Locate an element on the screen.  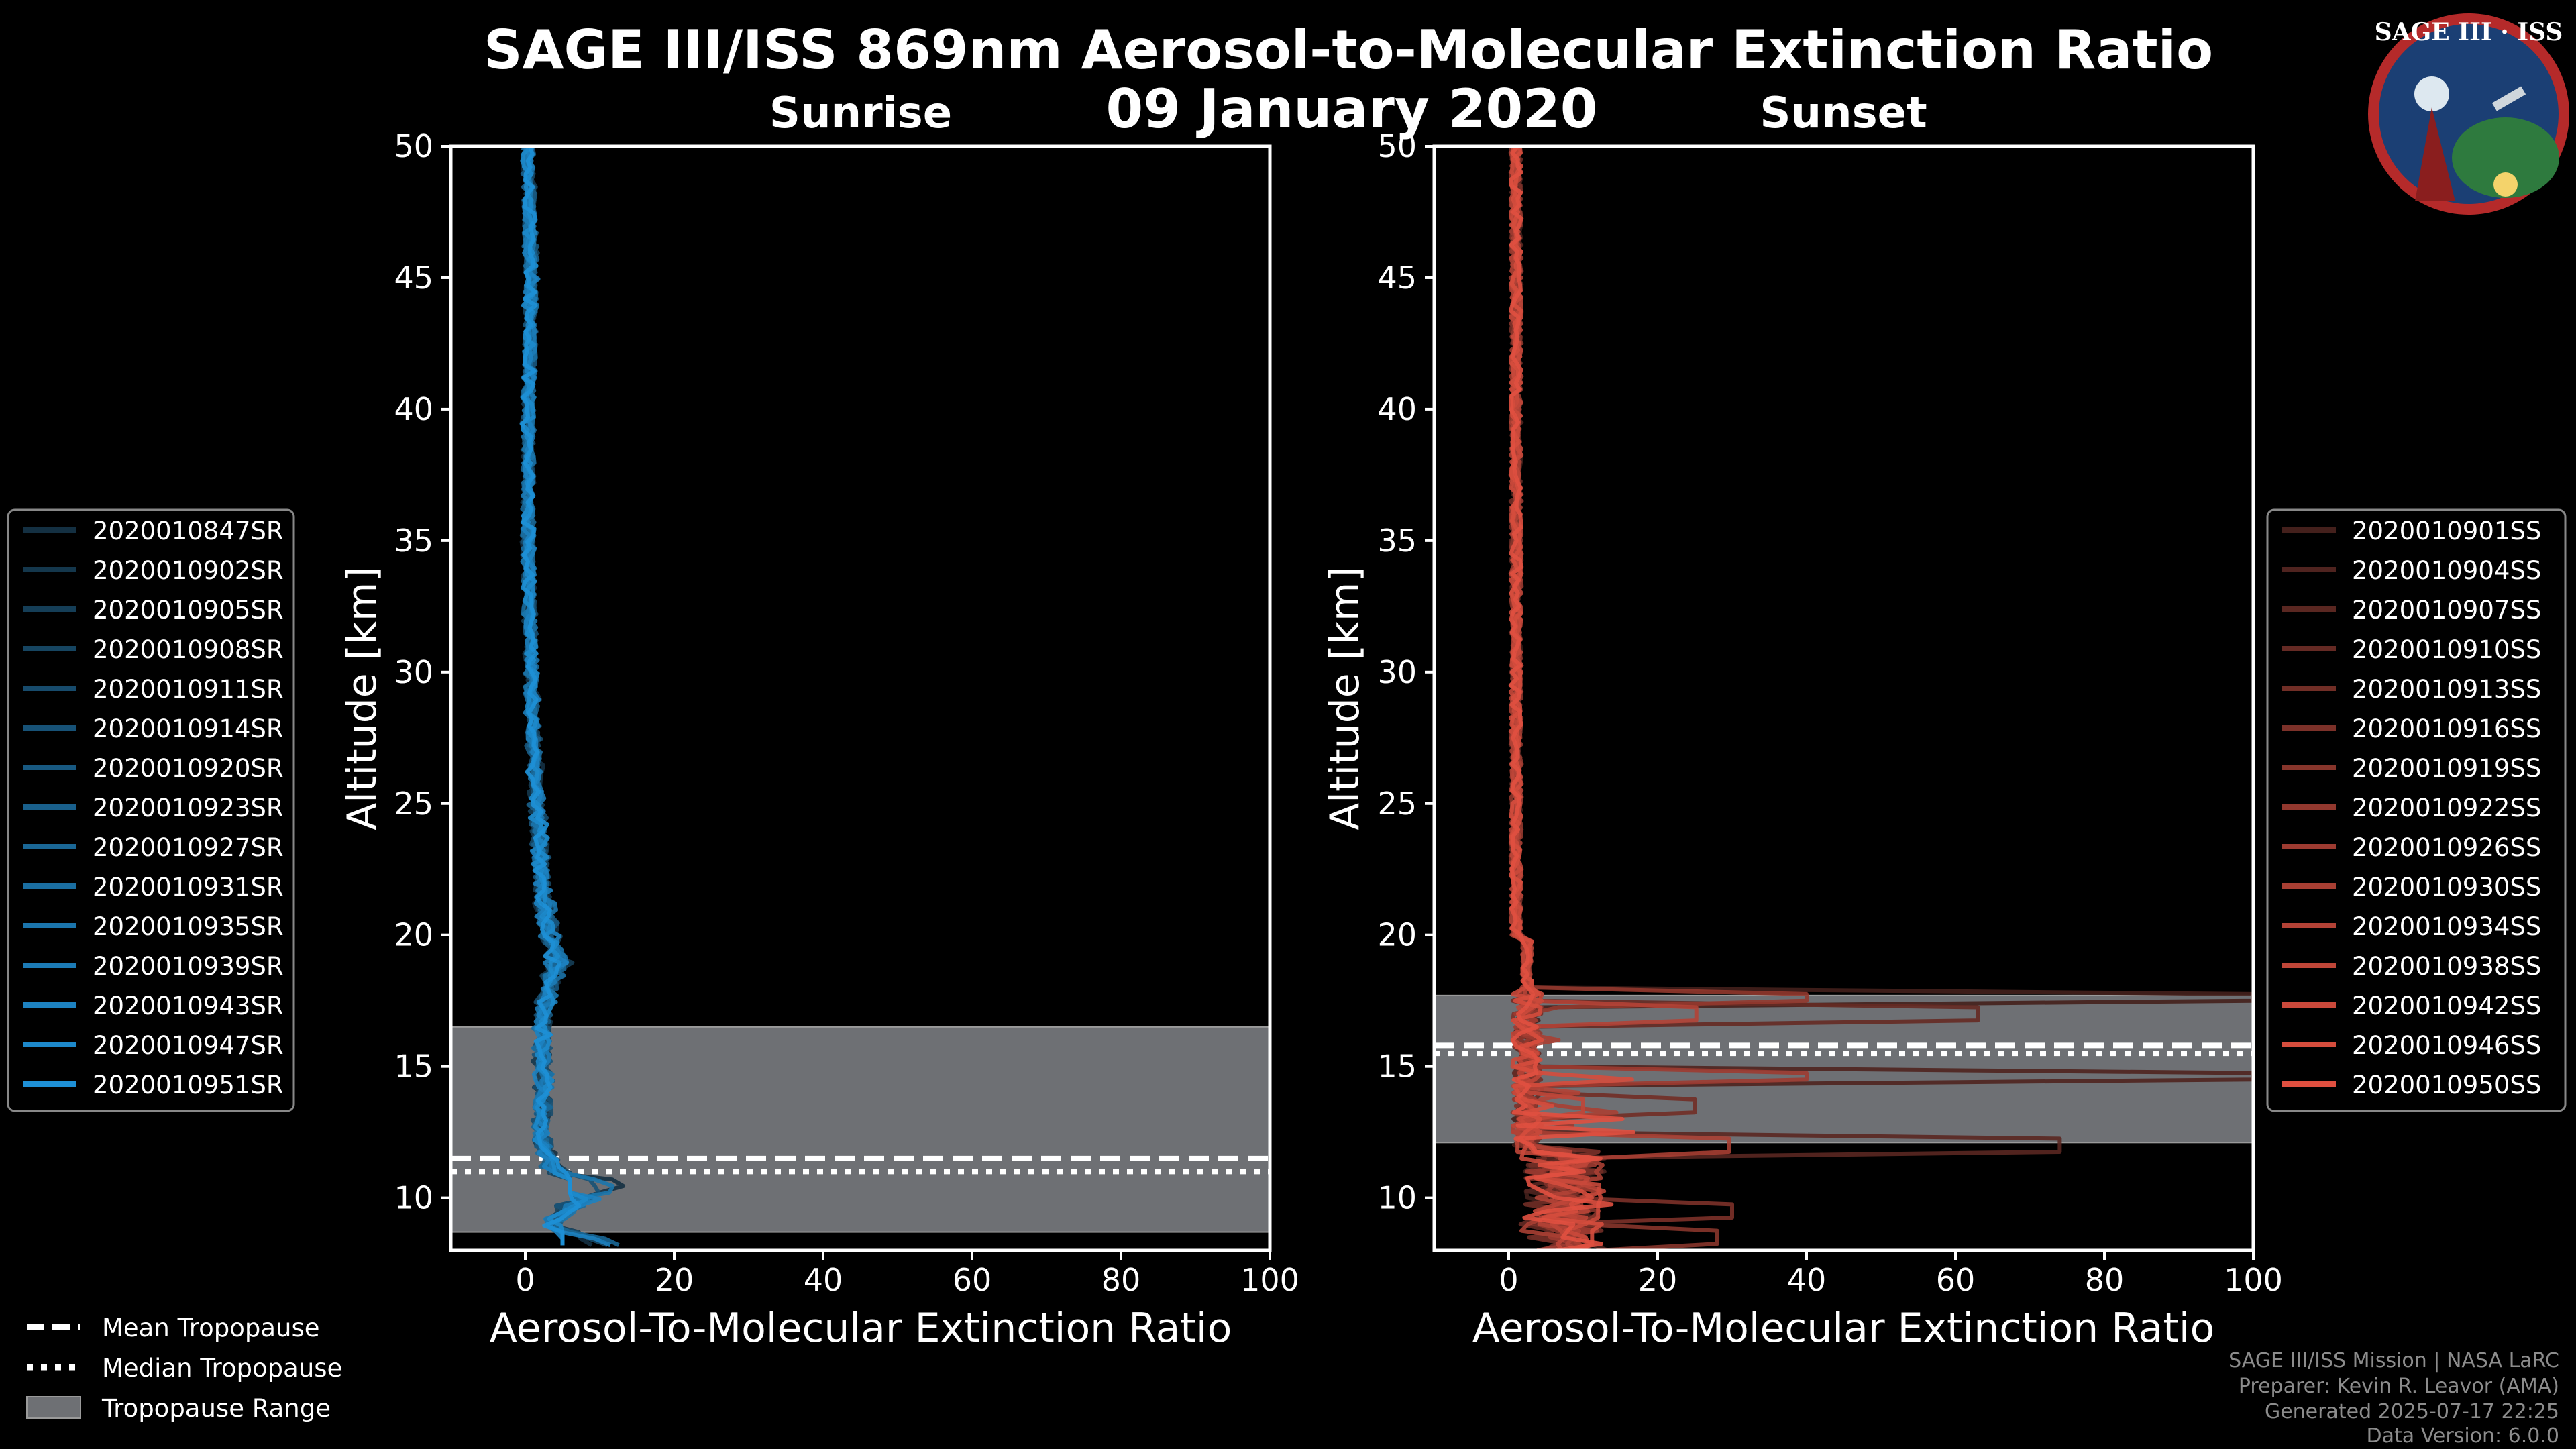
sunrise-legend-label-2020010920SR: 2020010920SR is located at coordinates (188, 768).